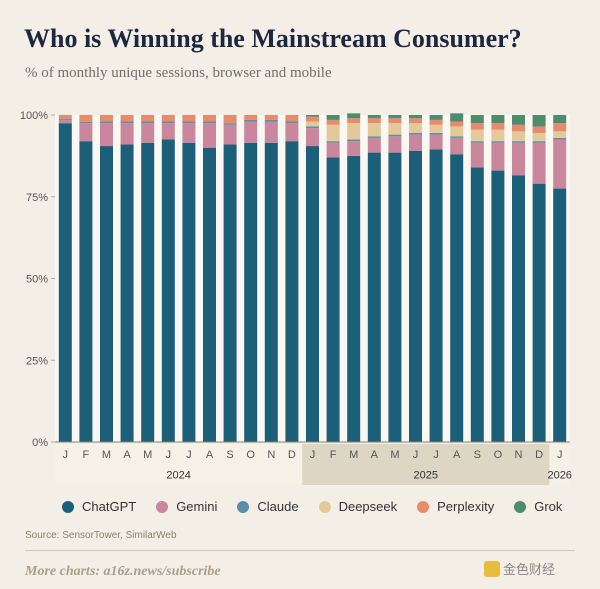 The height and width of the screenshot is (589, 600). What do you see at coordinates (529, 569) in the screenshot?
I see `watermark-text: 金色财经` at bounding box center [529, 569].